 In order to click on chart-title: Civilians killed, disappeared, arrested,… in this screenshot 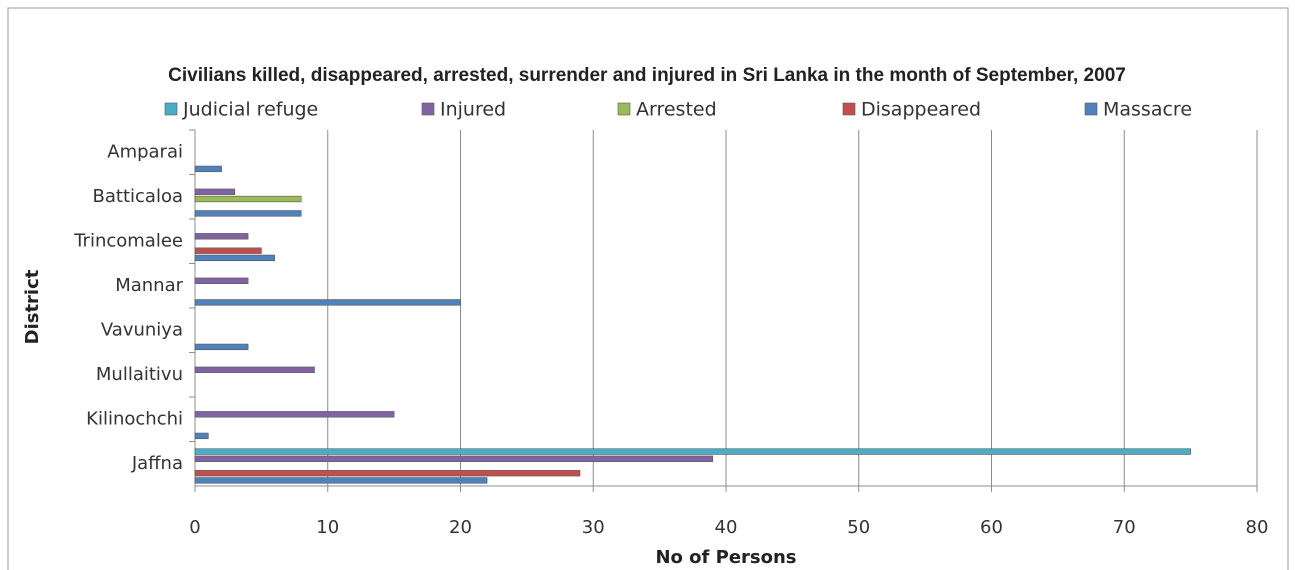, I will do `click(647, 75)`.